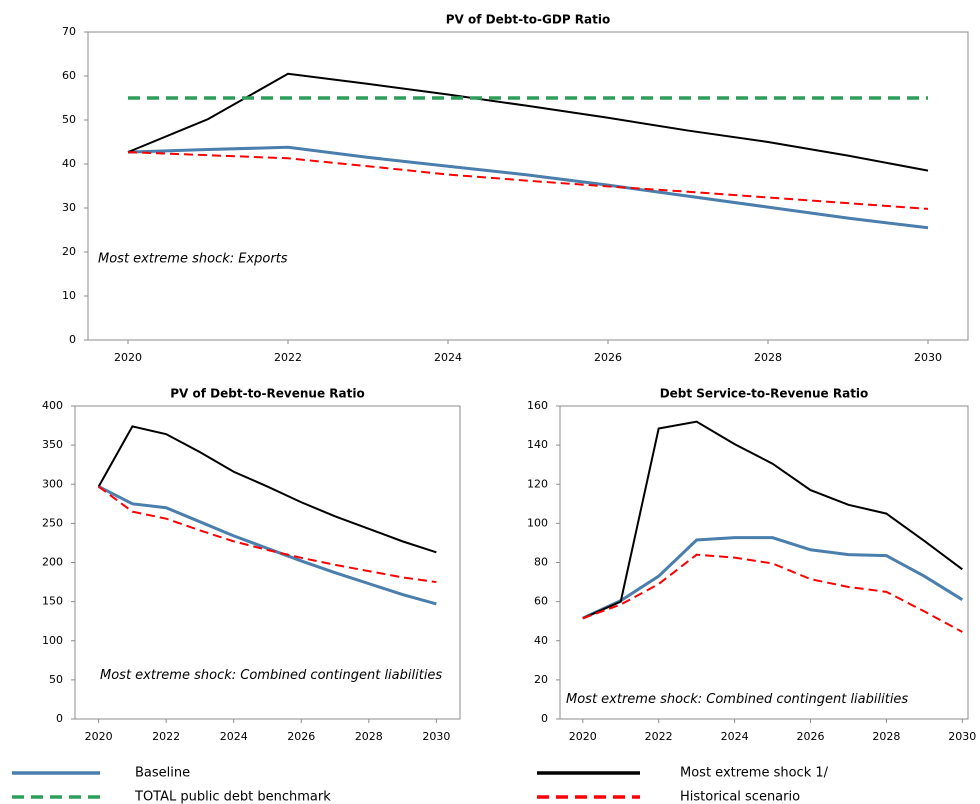 Image resolution: width=980 pixels, height=804 pixels. Describe the element at coordinates (537, 444) in the screenshot. I see `y-tick-label: 140` at that location.